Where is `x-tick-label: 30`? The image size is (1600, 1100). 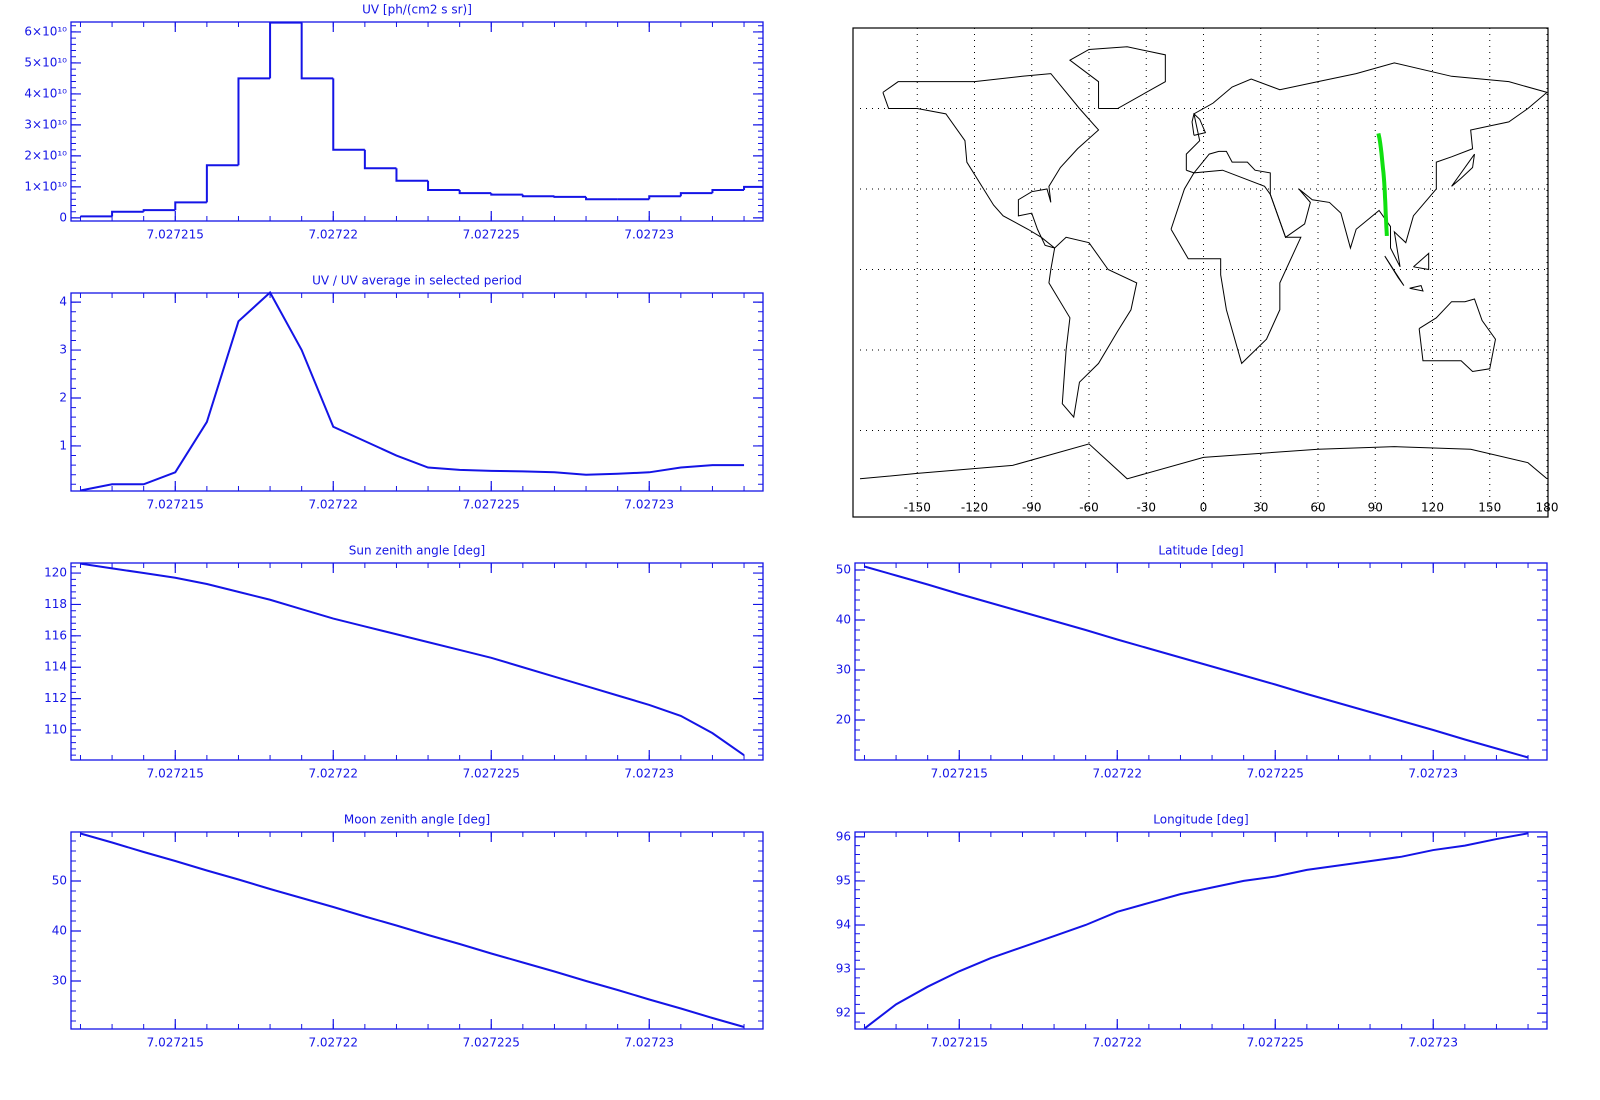
x-tick-label: 30 is located at coordinates (1260, 508).